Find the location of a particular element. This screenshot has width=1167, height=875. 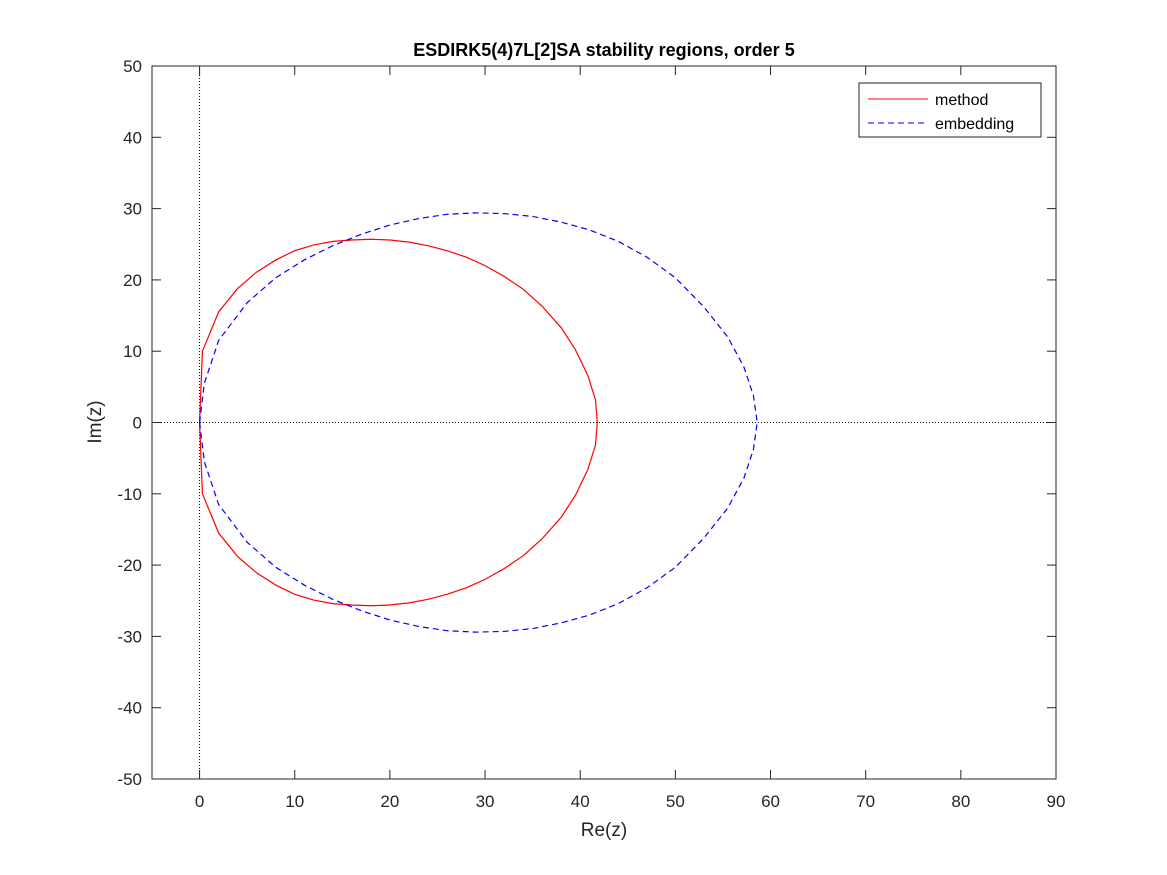

legend: method embedding is located at coordinates (950, 110).